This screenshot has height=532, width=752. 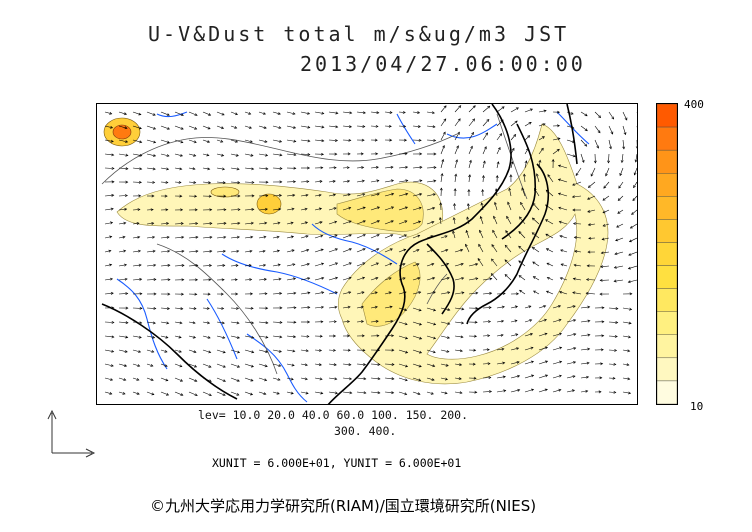 I want to click on chart-title: U-V&Dust total m/s&ug/m3 JST, so click(x=359, y=34).